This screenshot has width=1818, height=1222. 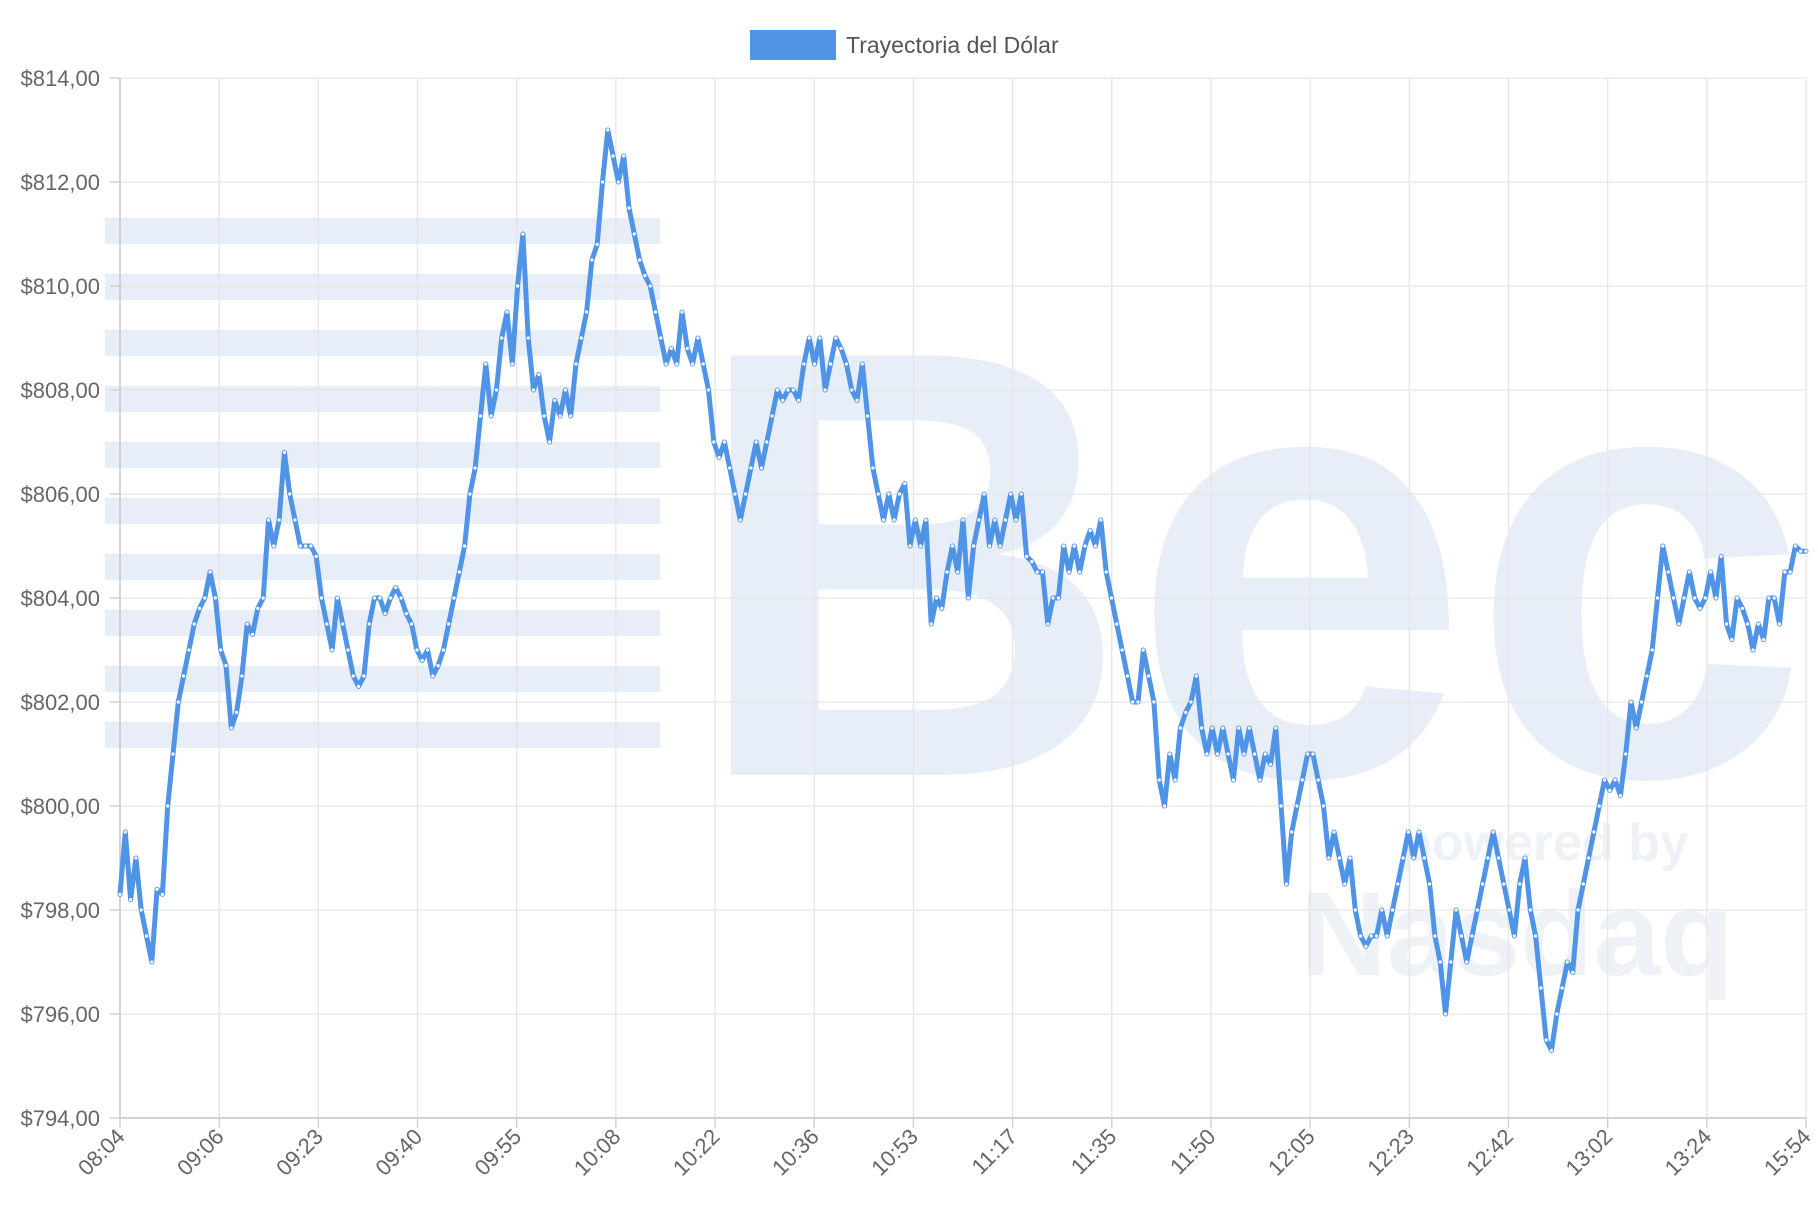 I want to click on x-tick-label: 12:23, so click(x=1390, y=1152).